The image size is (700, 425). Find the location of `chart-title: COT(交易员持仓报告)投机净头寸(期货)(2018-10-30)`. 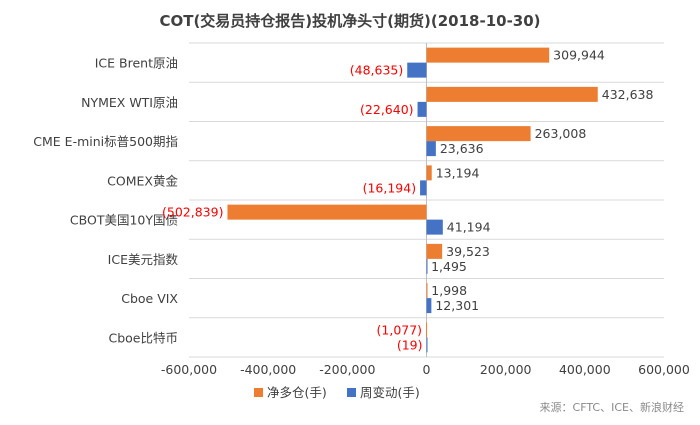

chart-title: COT(交易员持仓报告)投机净头寸(期货)(2018-10-30) is located at coordinates (349, 21).